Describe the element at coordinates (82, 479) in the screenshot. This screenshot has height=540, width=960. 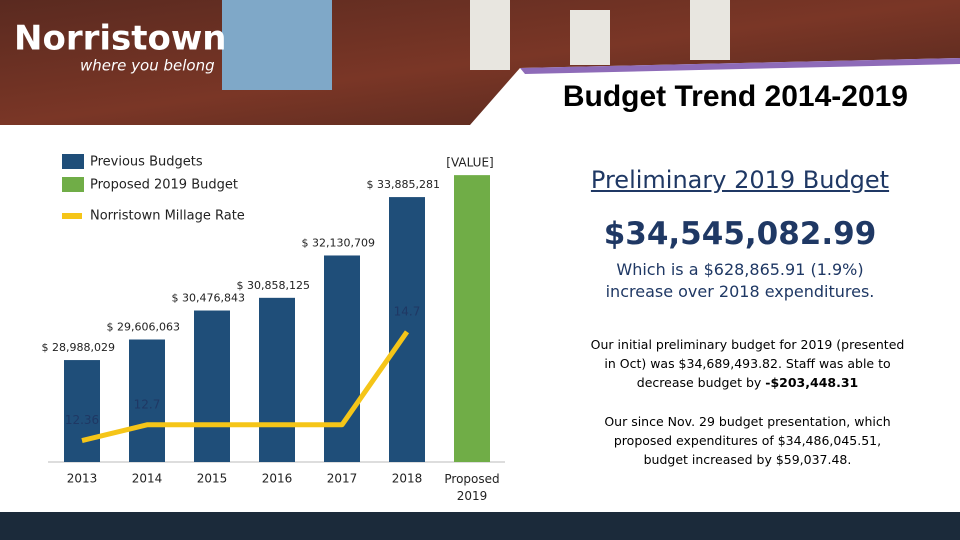
I see `x-tick-label: 2013` at that location.